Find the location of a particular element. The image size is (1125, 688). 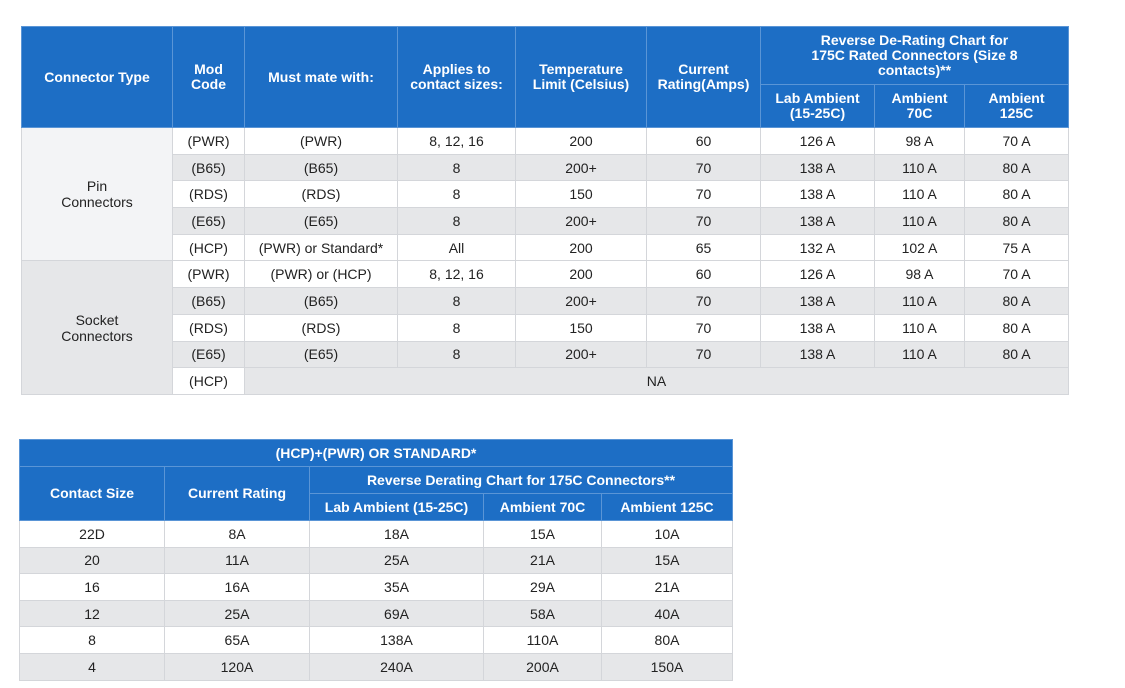

table-row: (B65) (B65) 8 200+ 70 138 A 110 A 80 A is located at coordinates (545, 301).